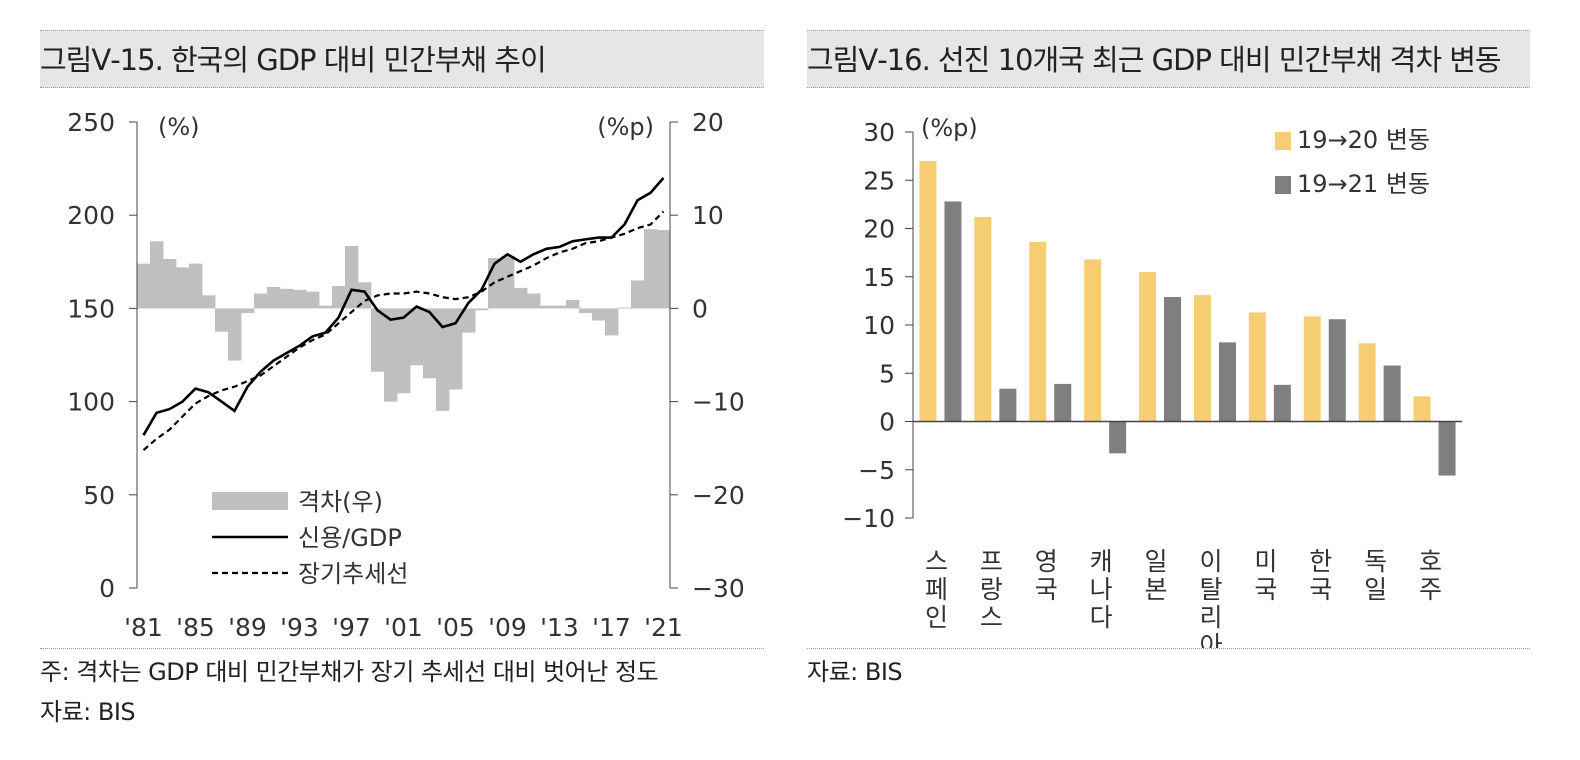 The height and width of the screenshot is (760, 1580). What do you see at coordinates (349, 672) in the screenshot?
I see `left-figure-note: 주: 격차는 GDP 대비 민간부채가 장기 추세선 대비 벗어난 정도` at bounding box center [349, 672].